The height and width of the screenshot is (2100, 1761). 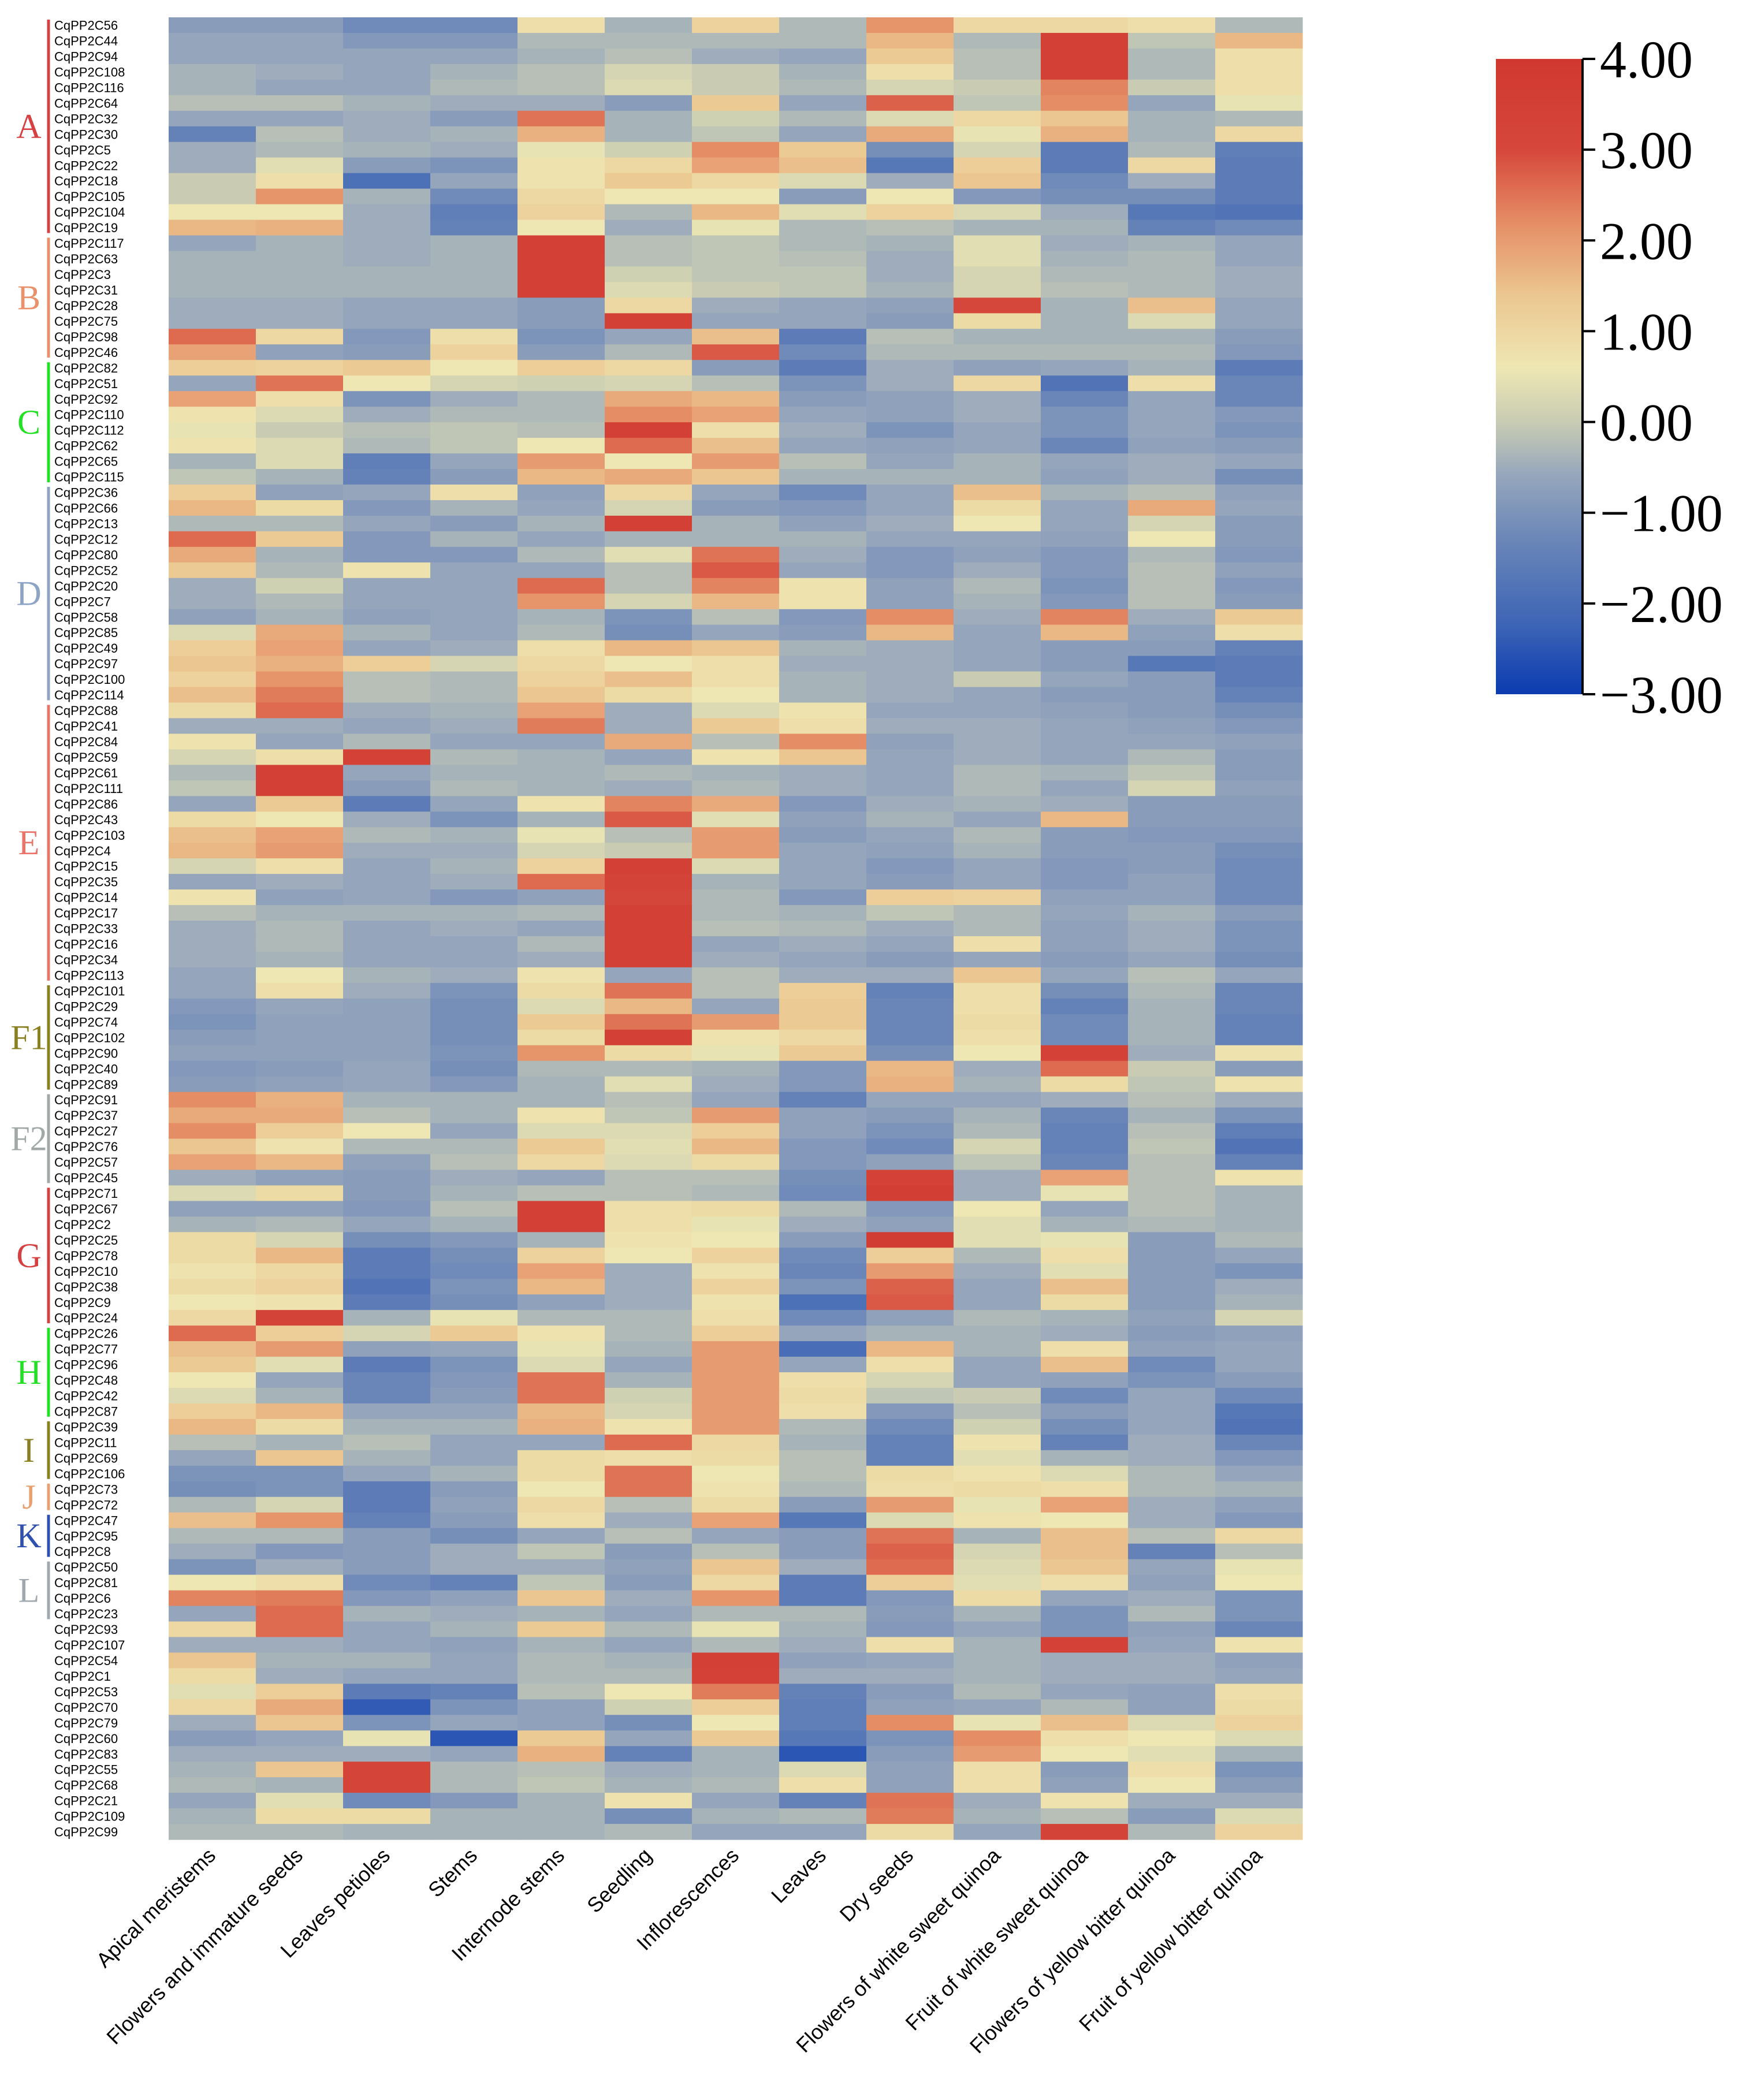 What do you see at coordinates (89, 695) in the screenshot?
I see `gene-label: CqPP2C114` at bounding box center [89, 695].